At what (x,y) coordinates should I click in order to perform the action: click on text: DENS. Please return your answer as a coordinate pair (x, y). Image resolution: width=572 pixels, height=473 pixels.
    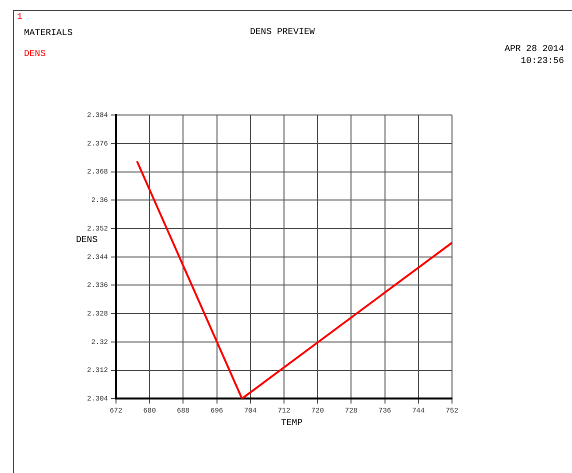
    Looking at the image, I should click on (35, 54).